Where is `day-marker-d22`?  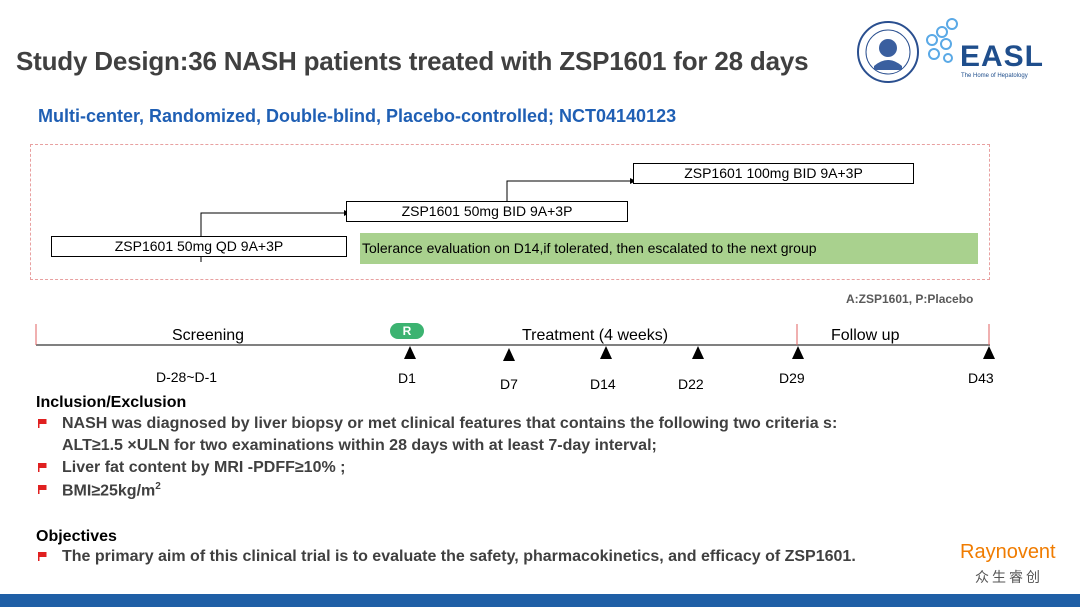 day-marker-d22 is located at coordinates (698, 352).